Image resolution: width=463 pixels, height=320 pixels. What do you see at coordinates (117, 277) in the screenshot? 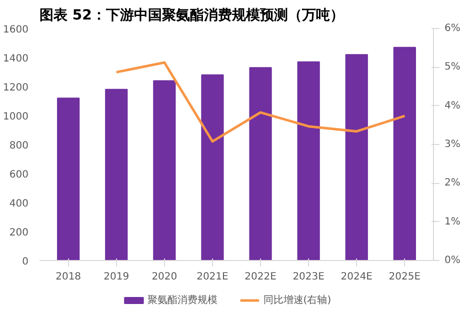
I see `x-tick-label: 2019` at bounding box center [117, 277].